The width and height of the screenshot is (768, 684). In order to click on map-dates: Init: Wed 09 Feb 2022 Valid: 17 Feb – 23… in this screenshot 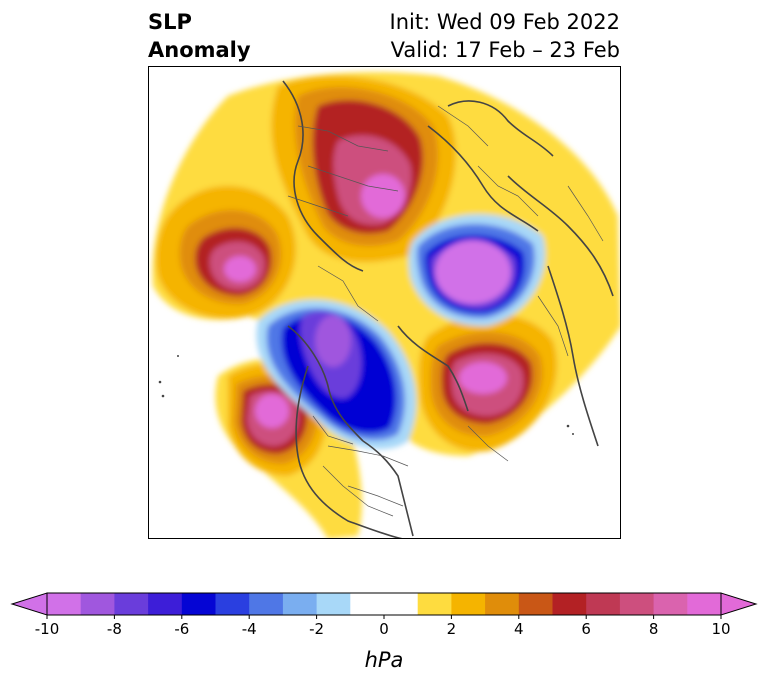, I will do `click(505, 36)`.